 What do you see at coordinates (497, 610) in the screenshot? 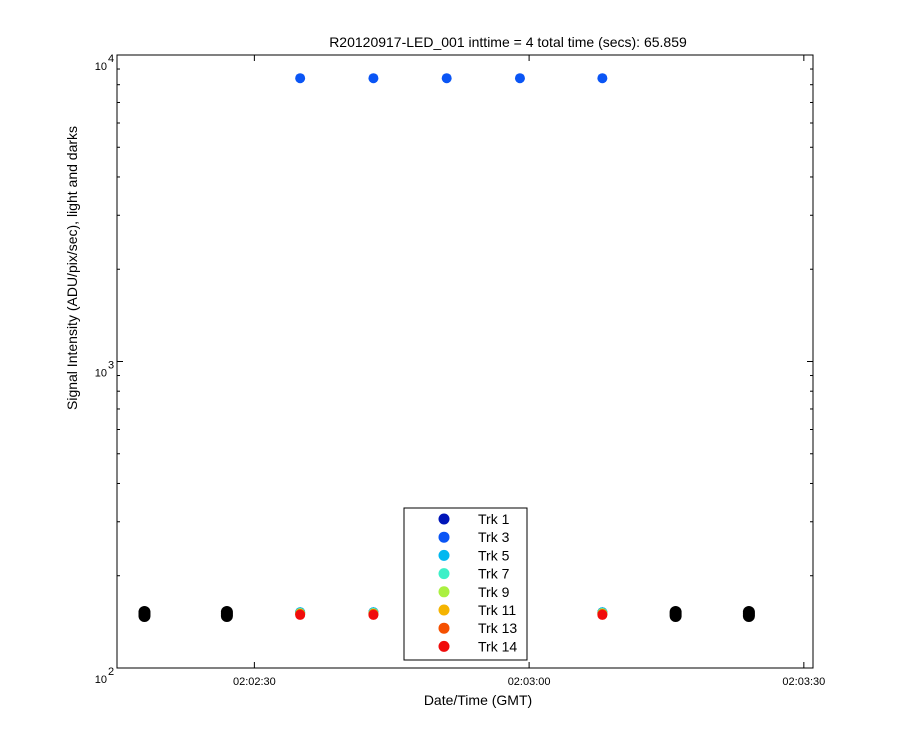
I see `legend-label-trk-11: Trk 11` at bounding box center [497, 610].